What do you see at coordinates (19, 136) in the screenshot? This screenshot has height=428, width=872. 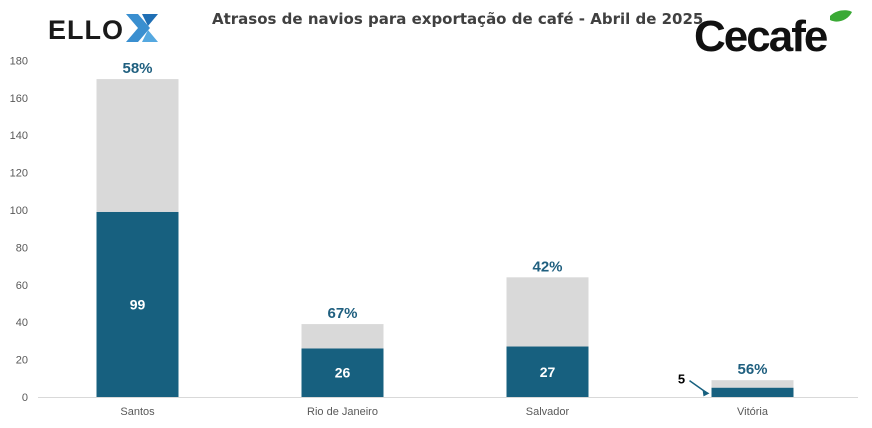 I see `y-tick-label: 140` at bounding box center [19, 136].